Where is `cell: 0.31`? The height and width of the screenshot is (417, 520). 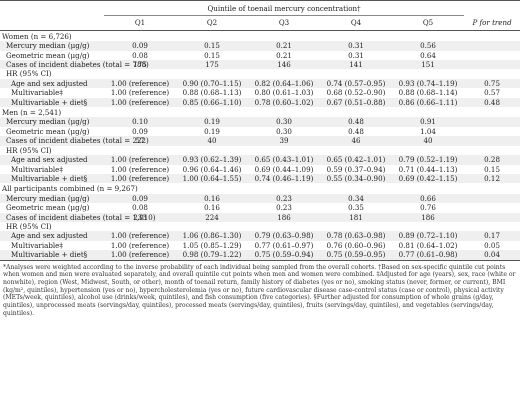
cell: 0.31 is located at coordinates (356, 46).